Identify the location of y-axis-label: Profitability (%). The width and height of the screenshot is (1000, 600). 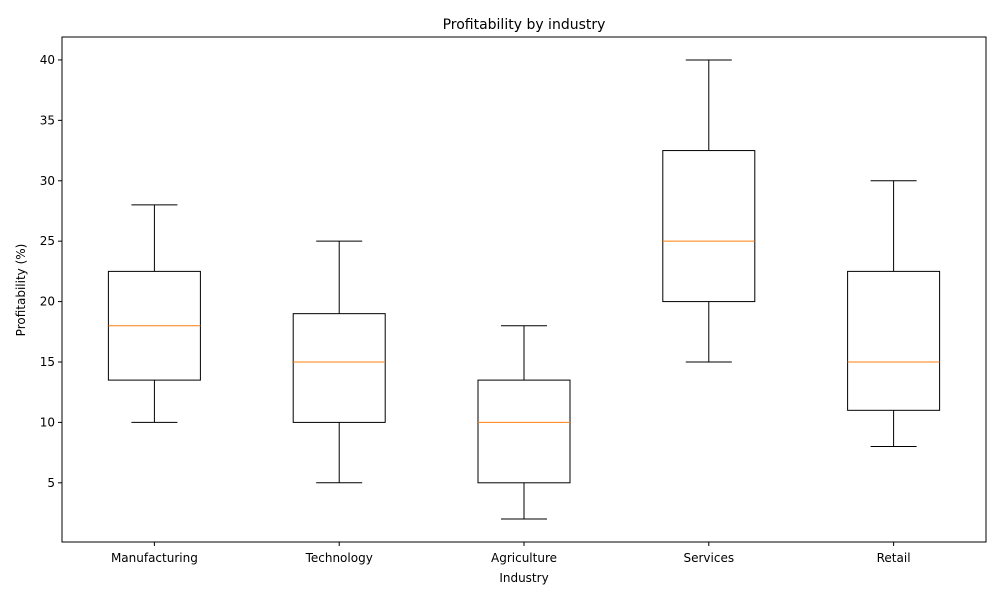
(21, 290).